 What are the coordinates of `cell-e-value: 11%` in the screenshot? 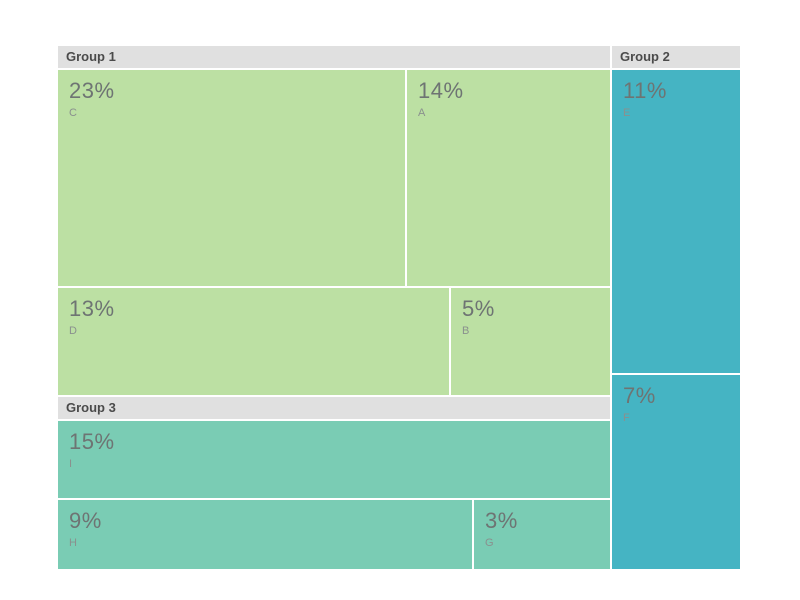 It's located at (645, 90).